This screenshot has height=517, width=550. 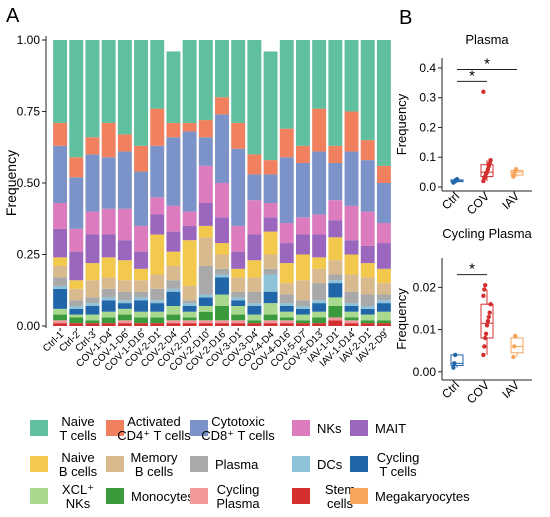 What do you see at coordinates (401, 124) in the screenshot?
I see `y-axis-label: Frequency` at bounding box center [401, 124].